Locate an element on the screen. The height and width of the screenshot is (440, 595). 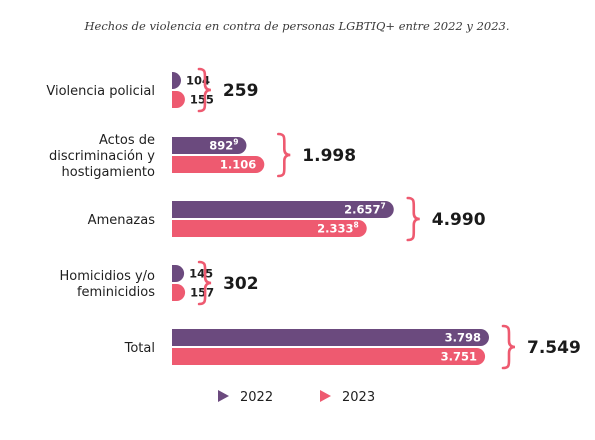
value-label: 3.798 is located at coordinates (463, 338).